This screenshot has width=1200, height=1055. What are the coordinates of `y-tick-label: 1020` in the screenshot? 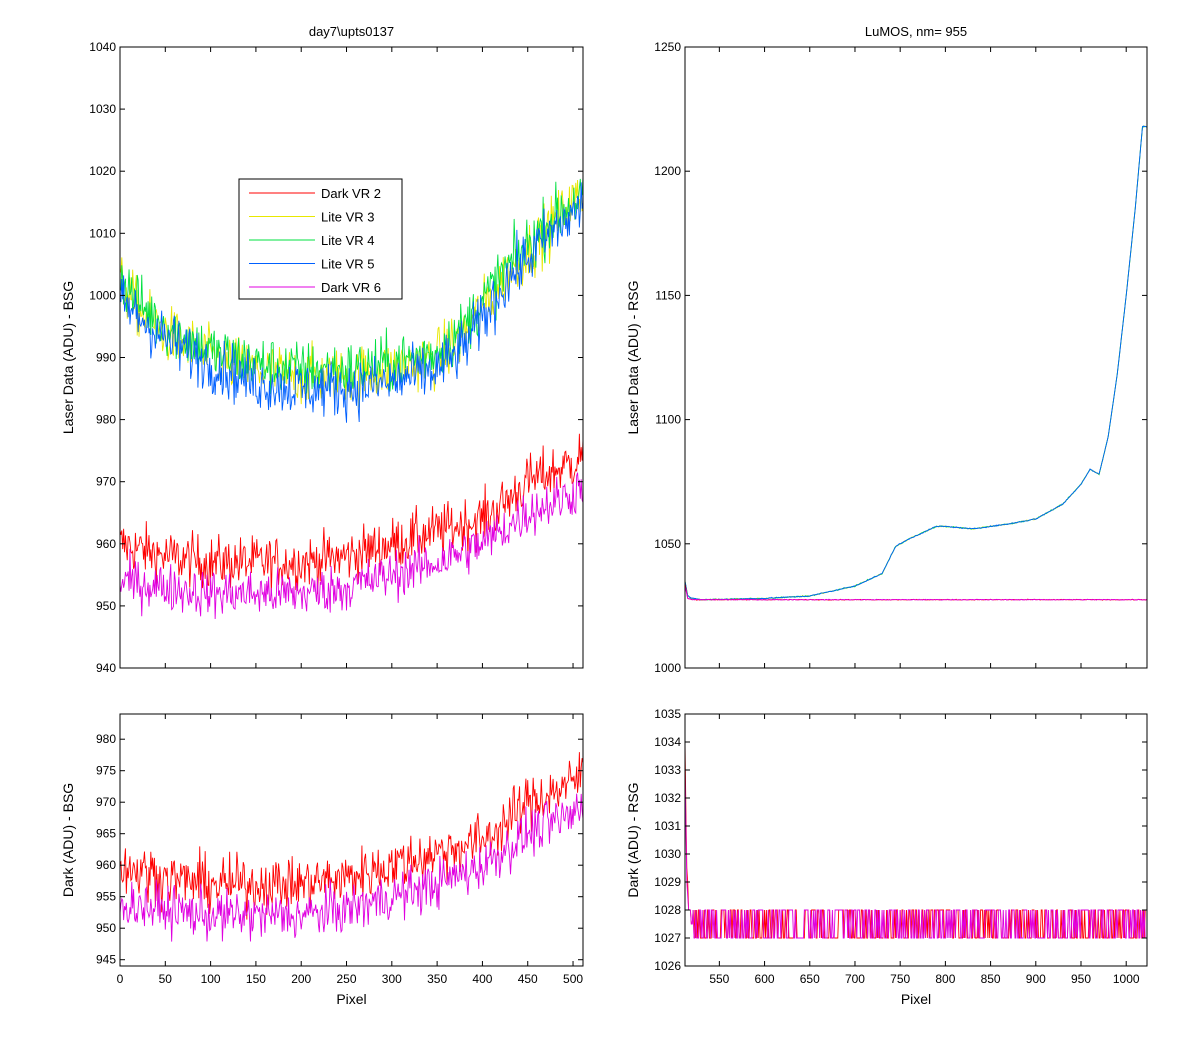 It's located at (102, 171).